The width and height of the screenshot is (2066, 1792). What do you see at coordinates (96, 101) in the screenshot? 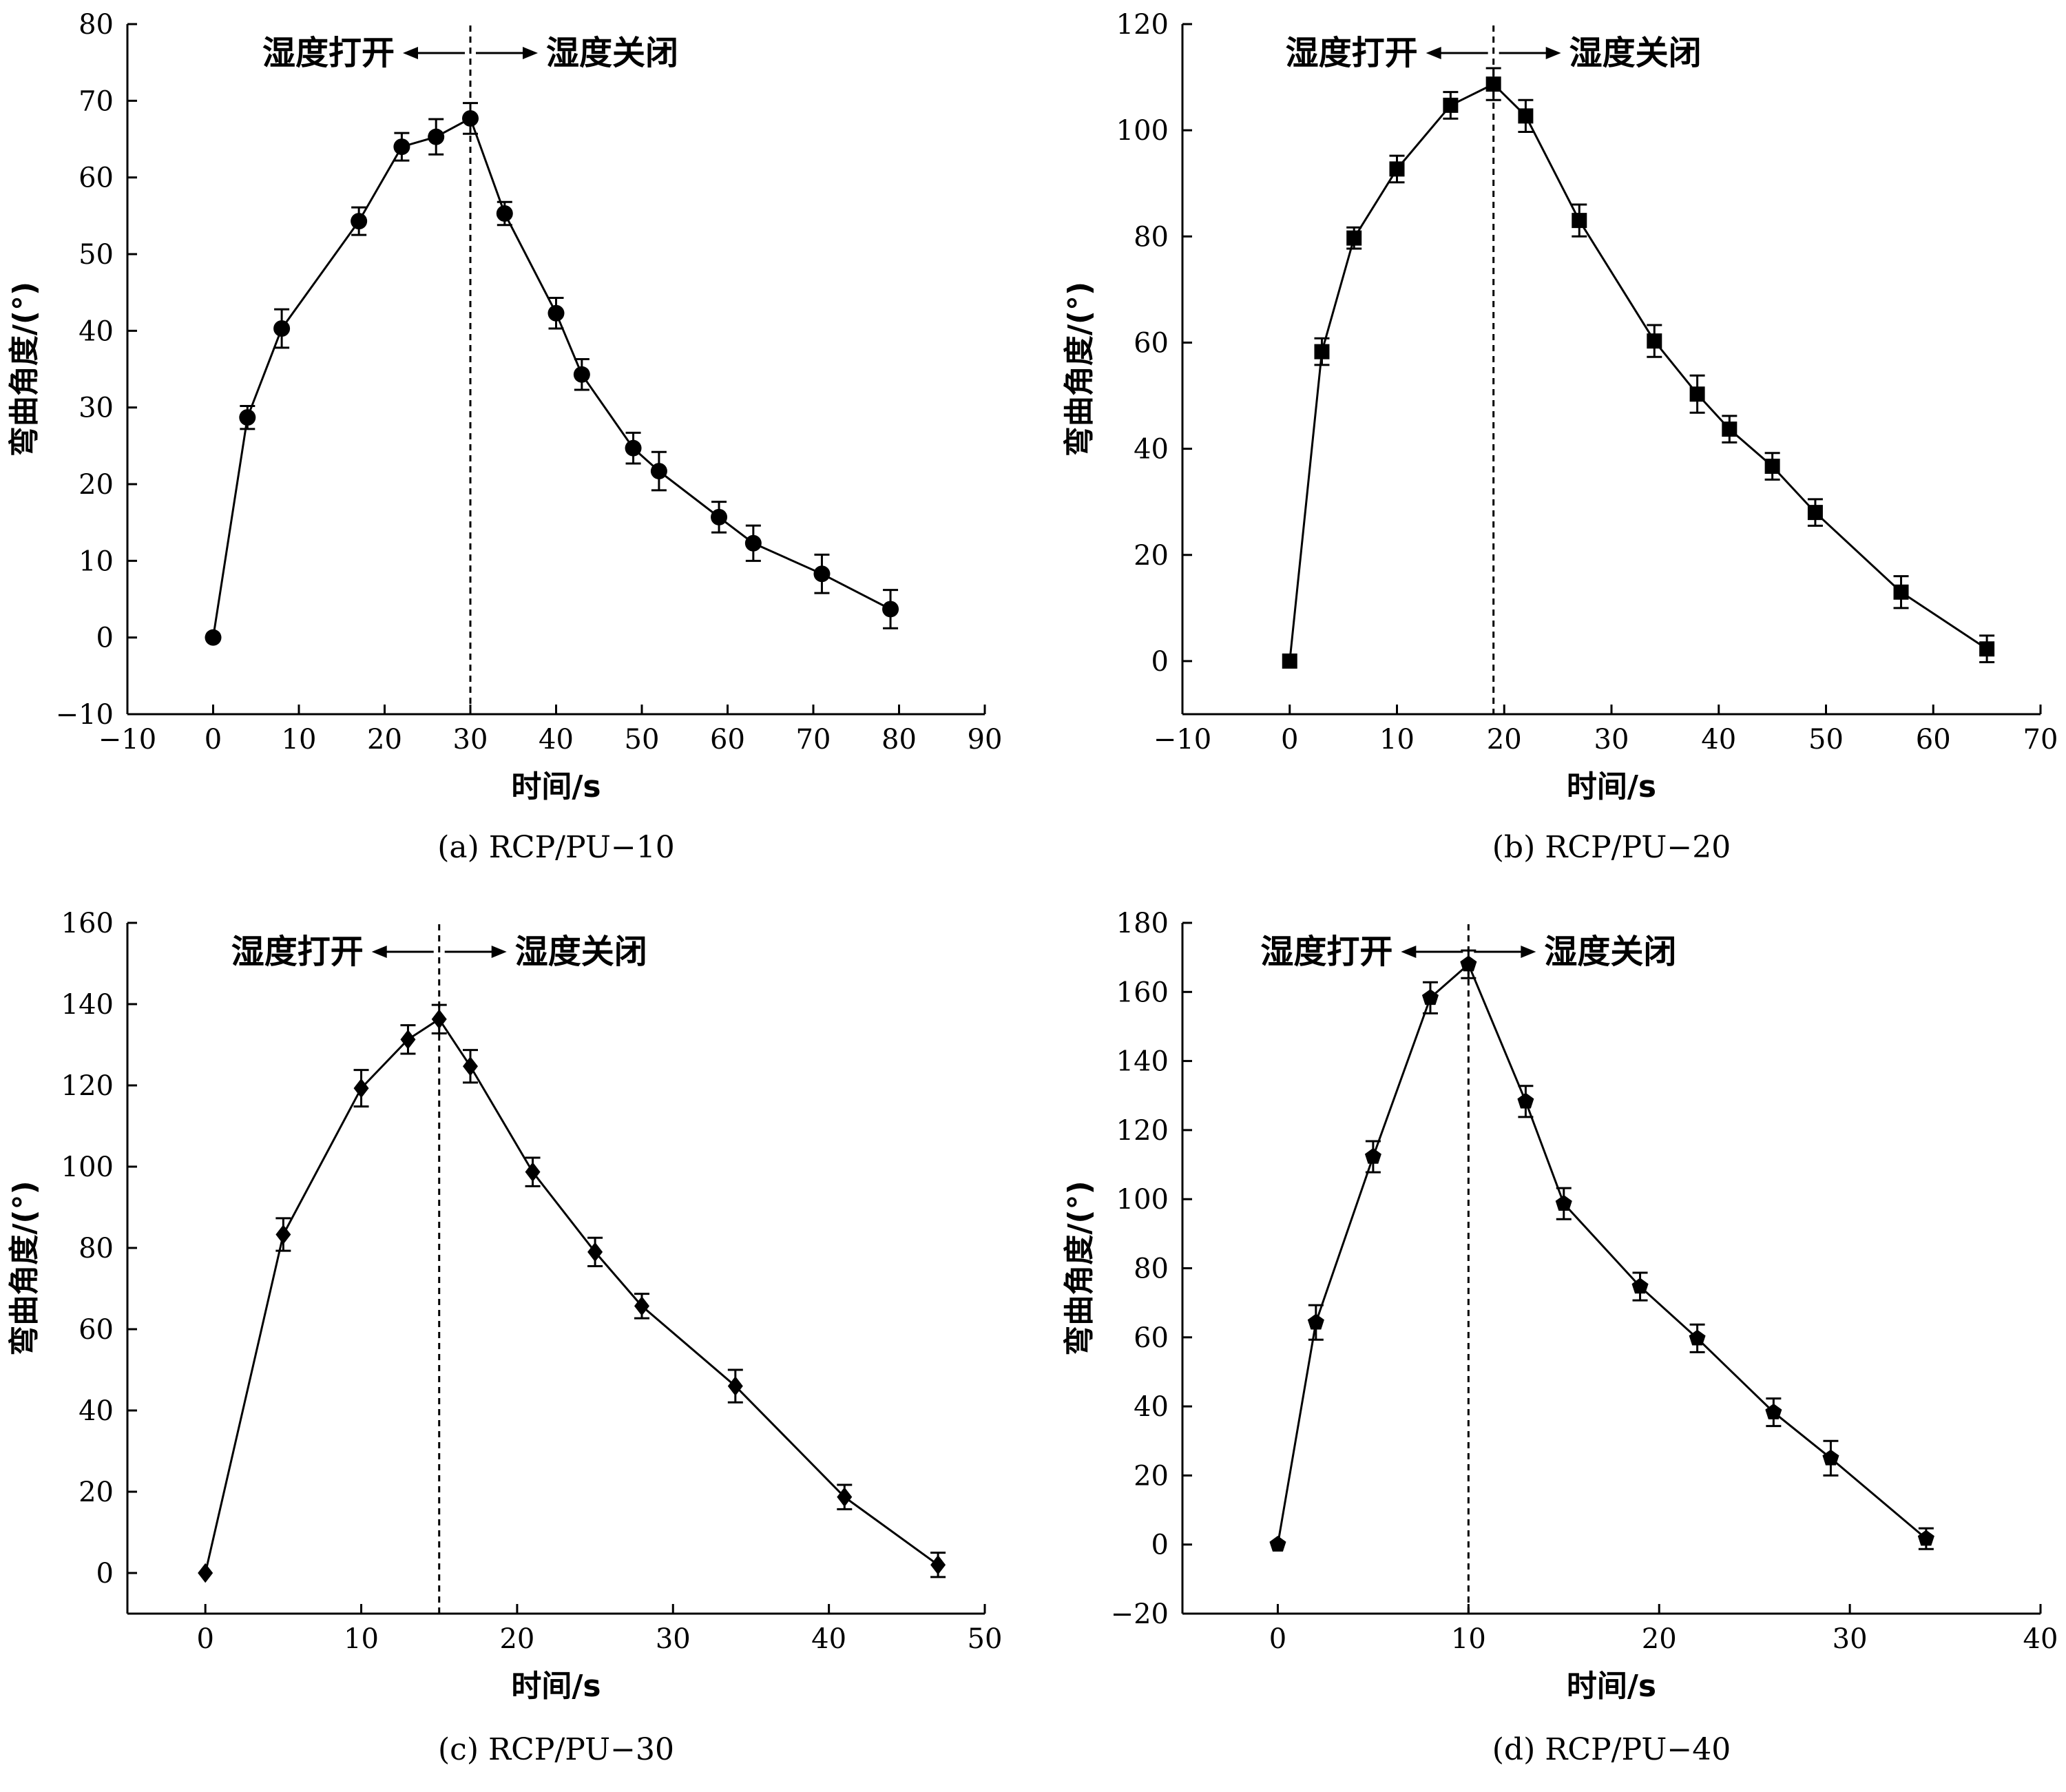
I see `y-tick-label: 70` at bounding box center [96, 101].